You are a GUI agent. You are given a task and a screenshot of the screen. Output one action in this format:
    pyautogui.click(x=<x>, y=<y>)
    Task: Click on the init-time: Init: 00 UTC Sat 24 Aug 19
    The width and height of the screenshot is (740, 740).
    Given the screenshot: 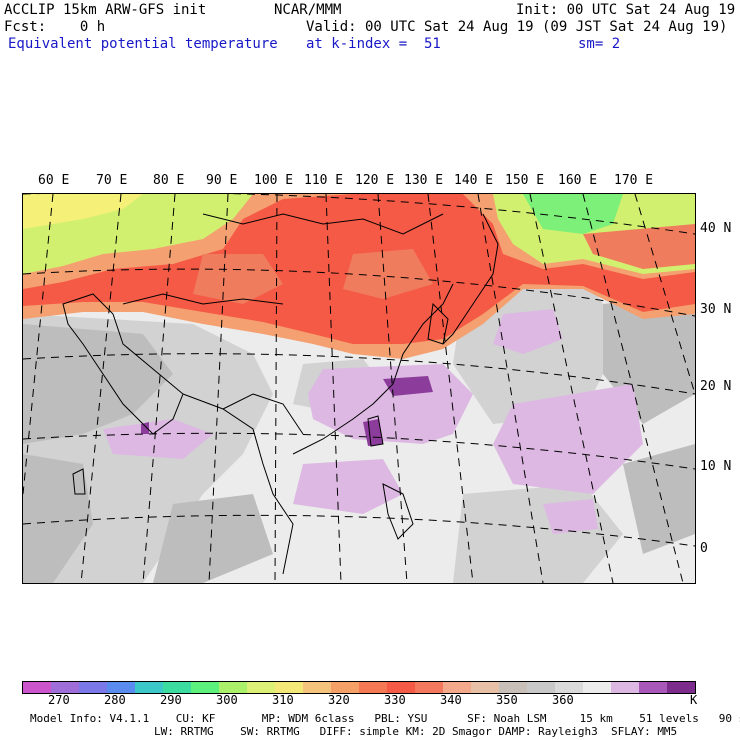 What is the action you would take?
    pyautogui.click(x=626, y=10)
    